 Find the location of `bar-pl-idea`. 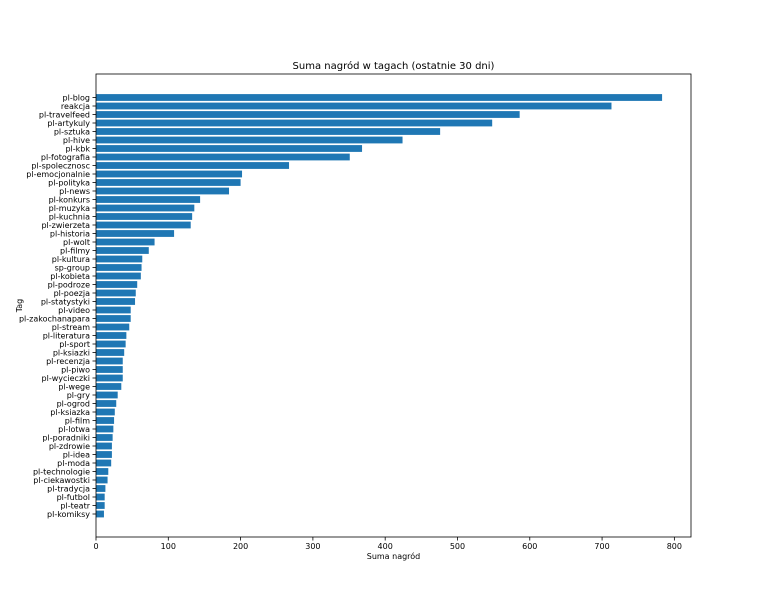

bar-pl-idea is located at coordinates (104, 454).